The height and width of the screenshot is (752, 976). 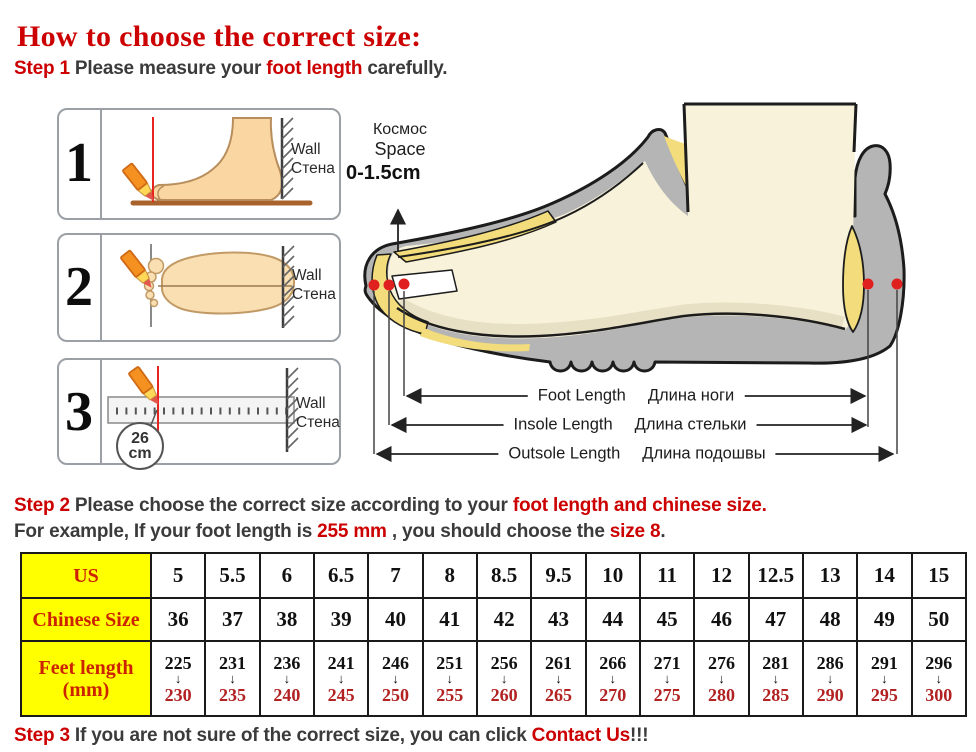 I want to click on size-table-row: US 5 5.5 6 6.5 7 8 8.5 9.5 10 11 12 12.5 13 14 15, so click(x=494, y=575).